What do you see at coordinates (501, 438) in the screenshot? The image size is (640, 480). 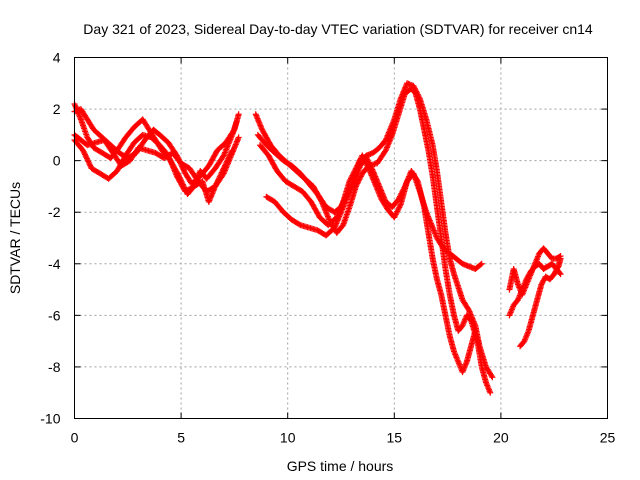 I see `x-tick-label: 20` at bounding box center [501, 438].